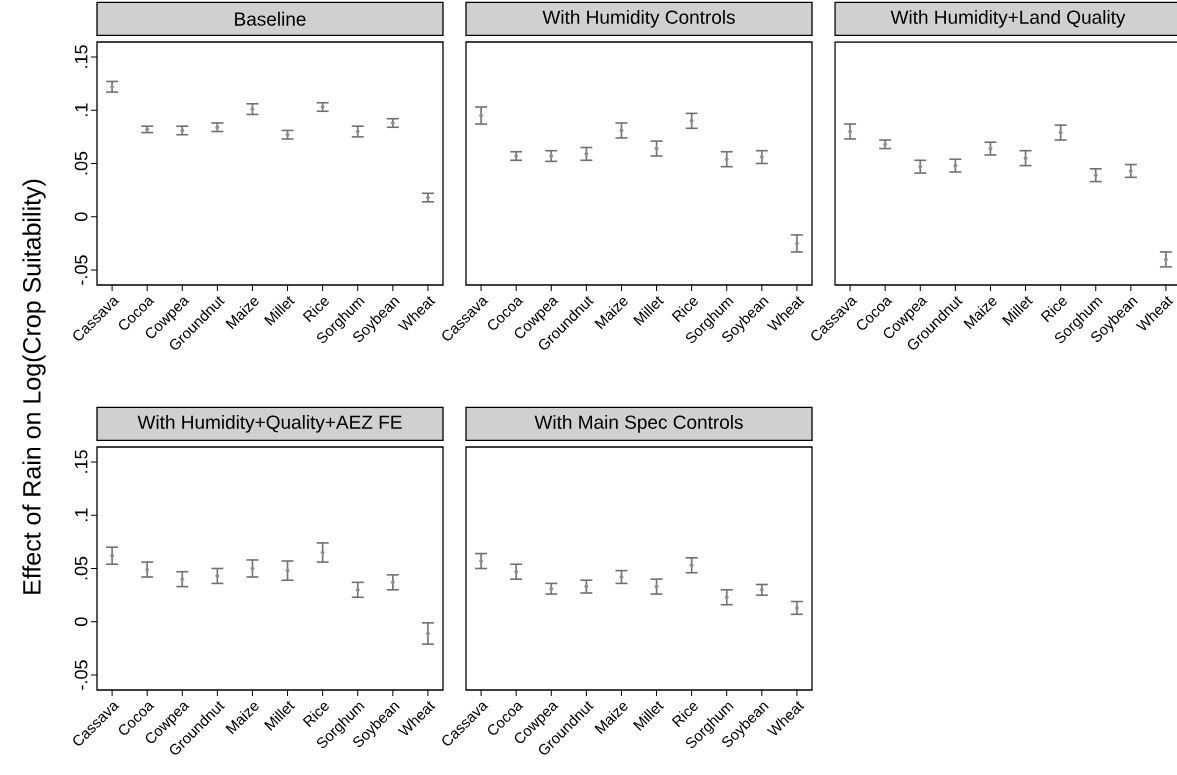  I want to click on y-axis-title: Effect of Rain on Log(Crop Suitability), so click(34, 386).